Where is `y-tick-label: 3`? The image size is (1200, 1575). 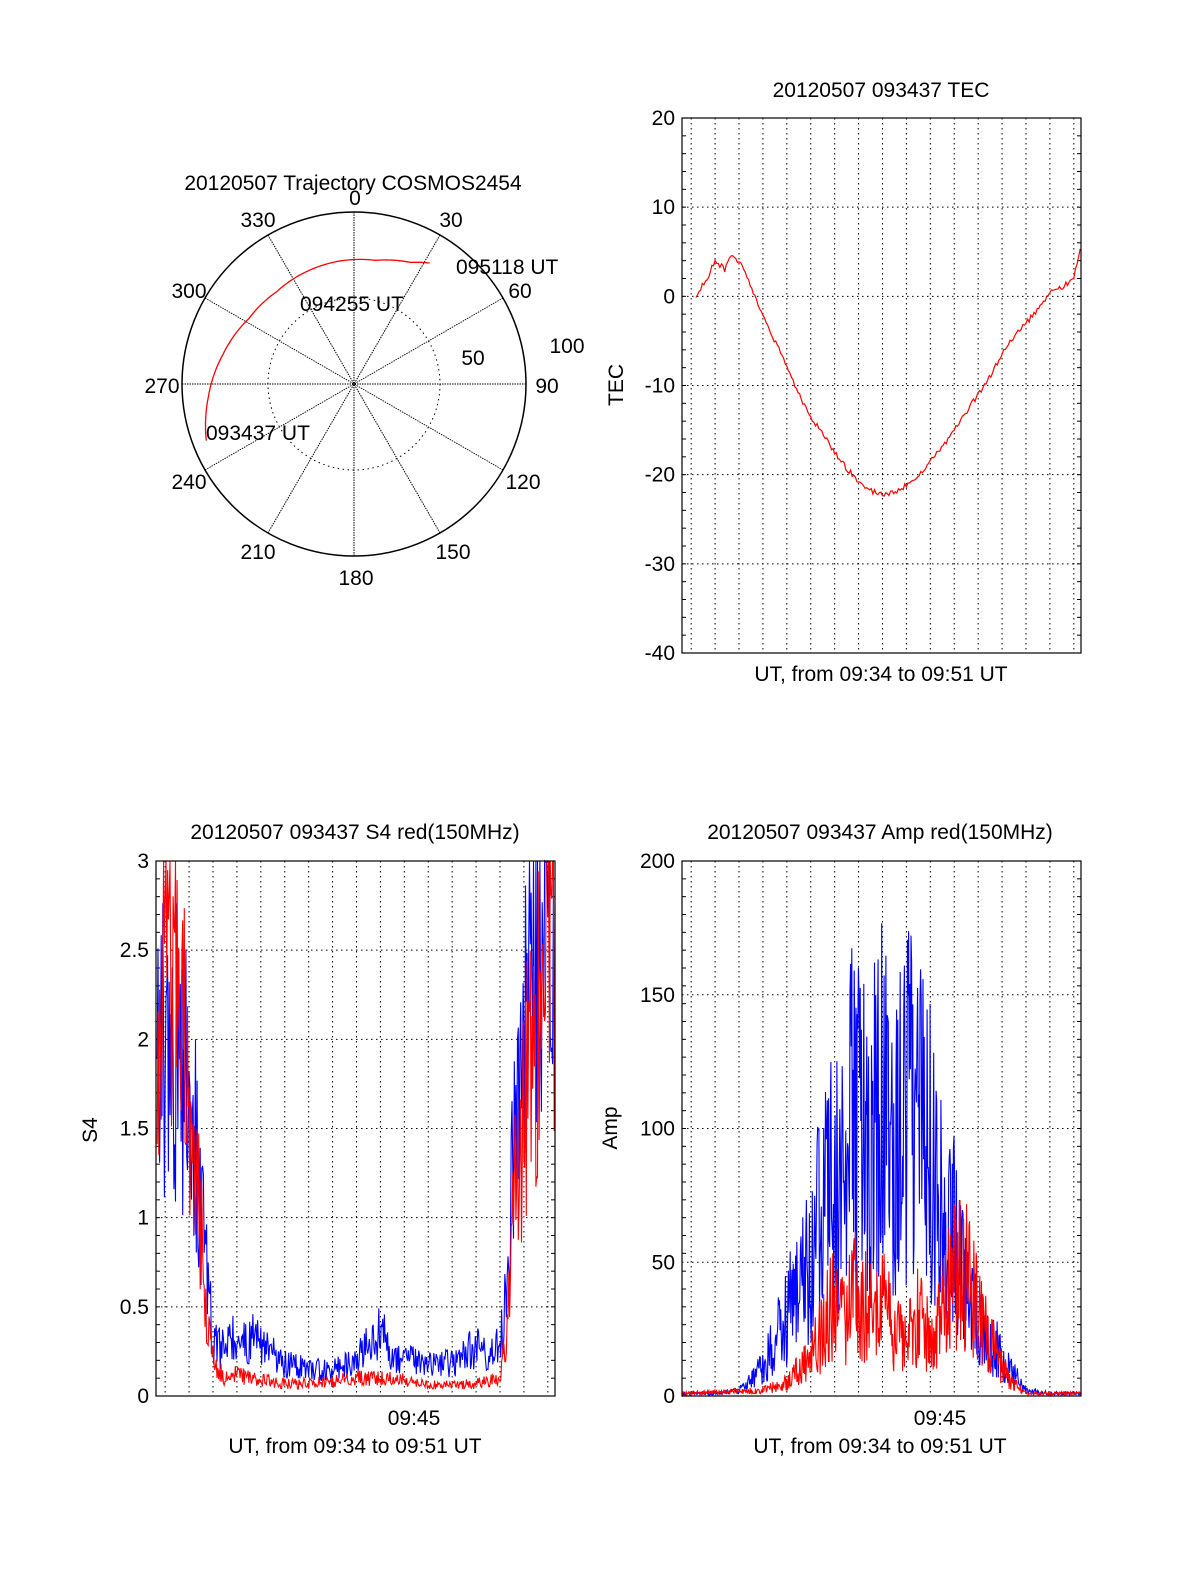 y-tick-label: 3 is located at coordinates (143, 861).